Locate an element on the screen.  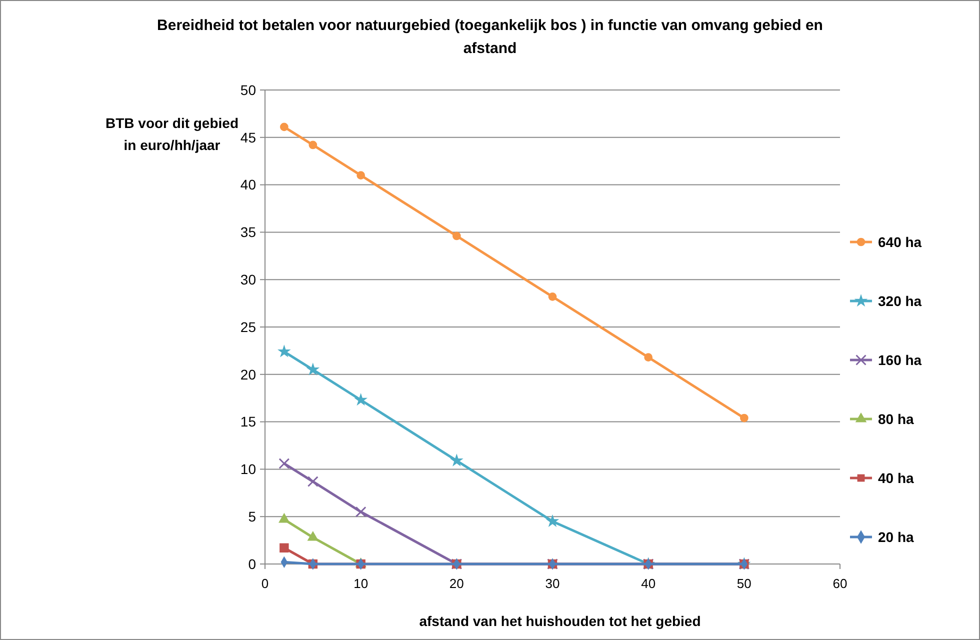
x-tick-label: 40 is located at coordinates (648, 583).